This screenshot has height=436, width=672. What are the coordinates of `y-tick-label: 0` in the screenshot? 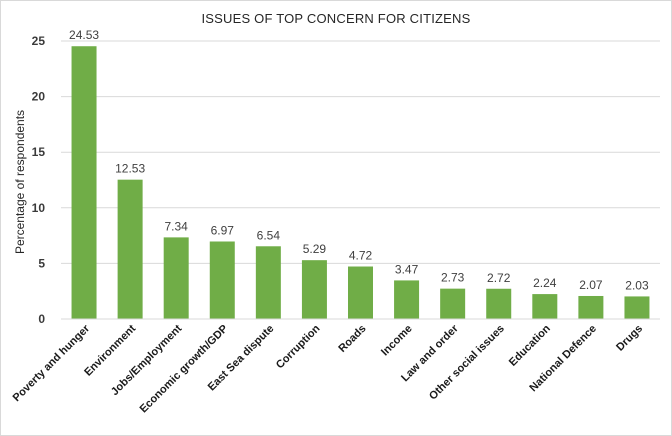 It's located at (41, 319).